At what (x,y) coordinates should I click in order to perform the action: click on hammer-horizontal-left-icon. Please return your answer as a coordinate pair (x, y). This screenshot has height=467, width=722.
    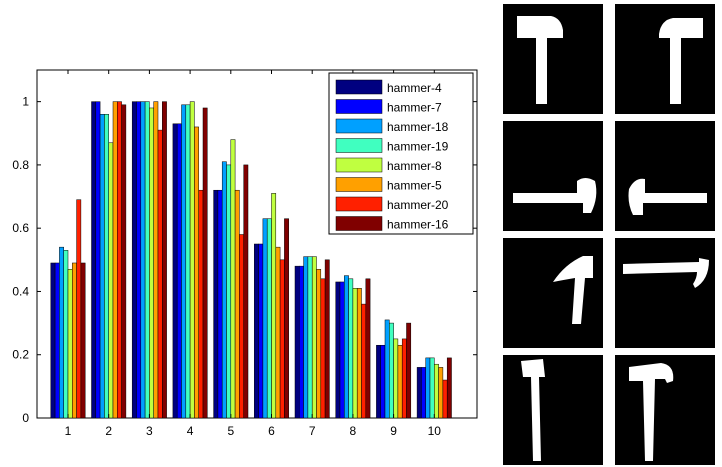
    Looking at the image, I should click on (667, 196).